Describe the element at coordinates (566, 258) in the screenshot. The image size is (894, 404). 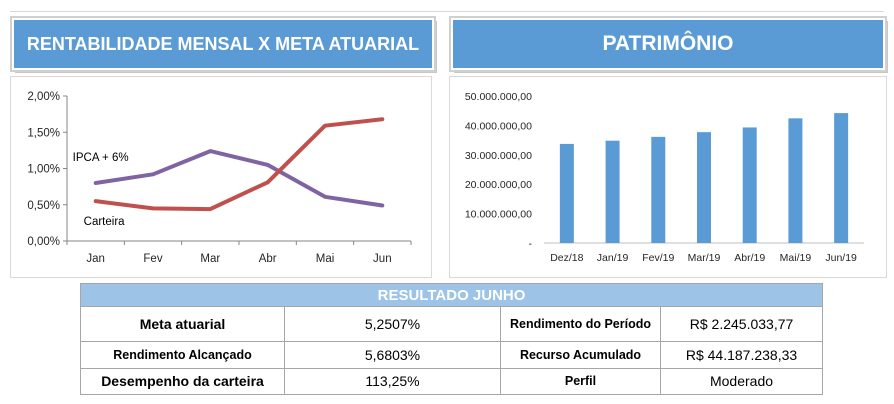
I see `x-tick-label: Dez/18` at that location.